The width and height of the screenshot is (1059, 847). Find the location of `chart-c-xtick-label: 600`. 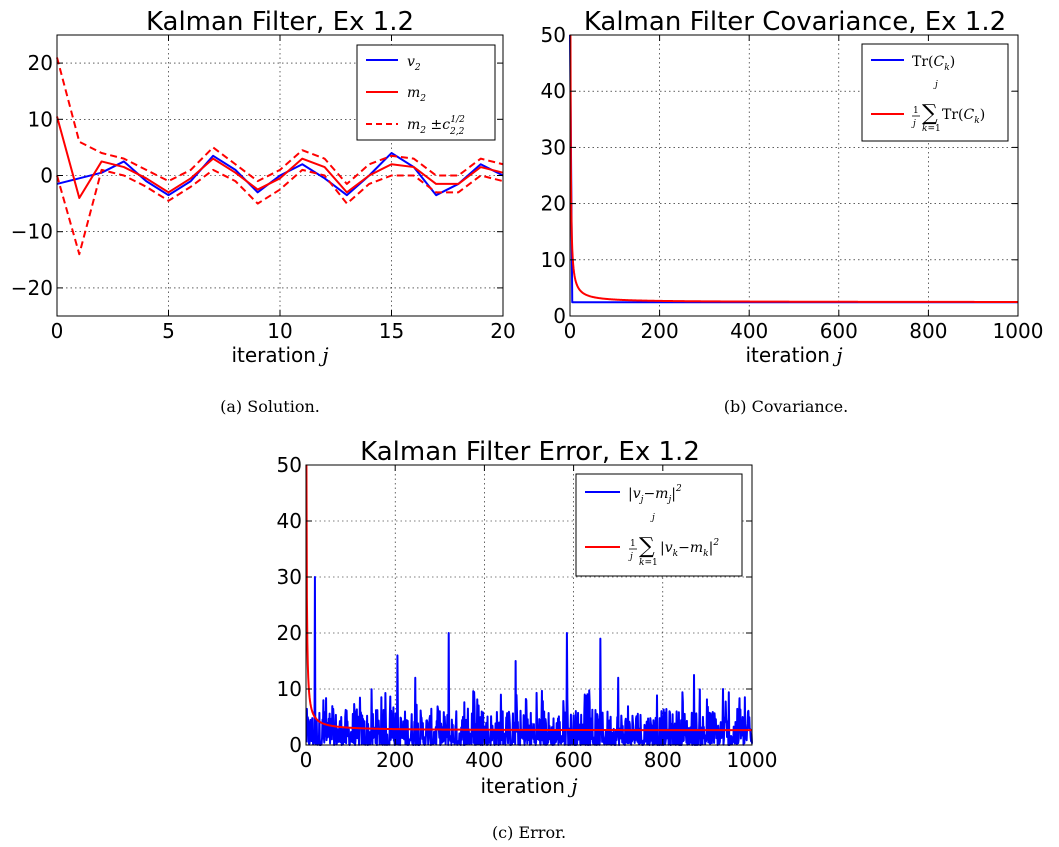

chart-c-xtick-label: 600 is located at coordinates (574, 760).